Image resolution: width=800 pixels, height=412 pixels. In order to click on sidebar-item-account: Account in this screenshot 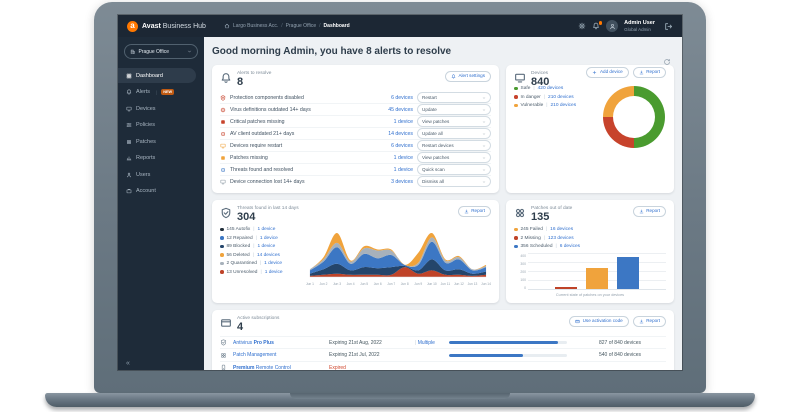, I will do `click(157, 191)`.